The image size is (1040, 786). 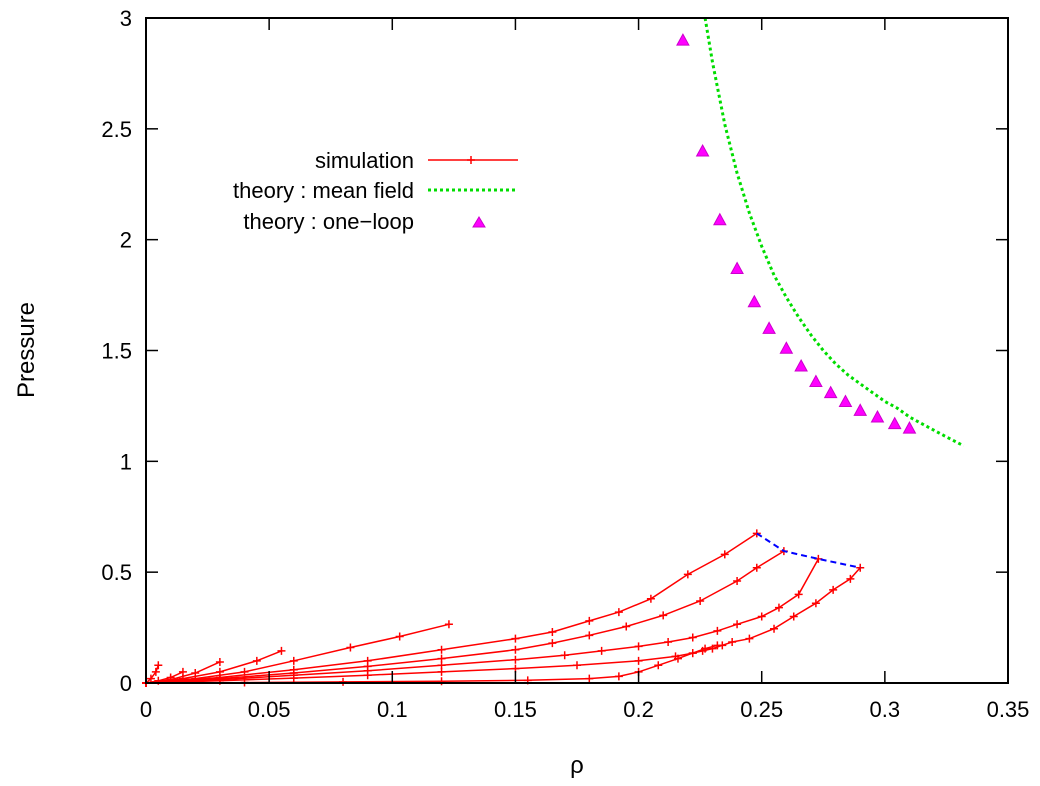 What do you see at coordinates (515, 709) in the screenshot?
I see `x-tick-label-3: 0.15` at bounding box center [515, 709].